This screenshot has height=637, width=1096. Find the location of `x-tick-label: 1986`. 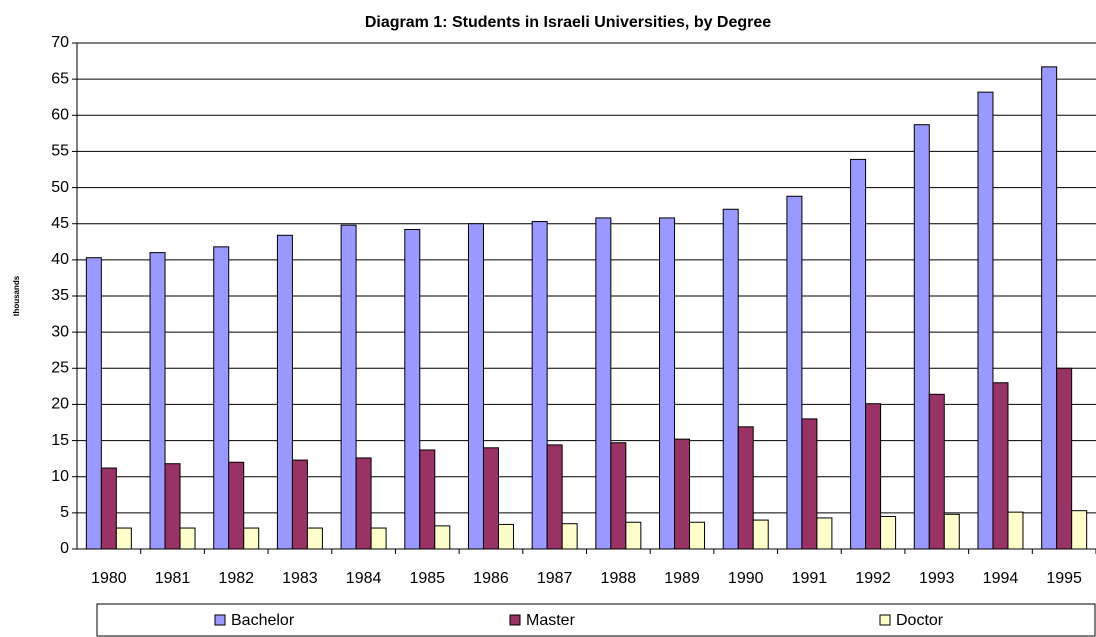

x-tick-label: 1986 is located at coordinates (491, 578).